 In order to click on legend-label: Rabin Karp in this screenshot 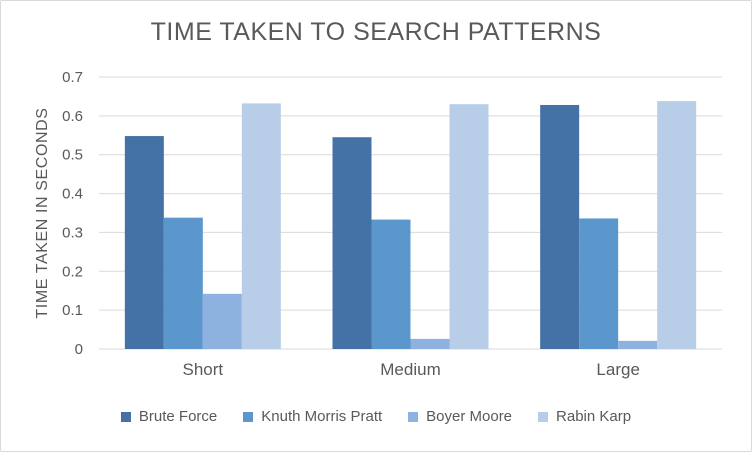, I will do `click(594, 416)`.